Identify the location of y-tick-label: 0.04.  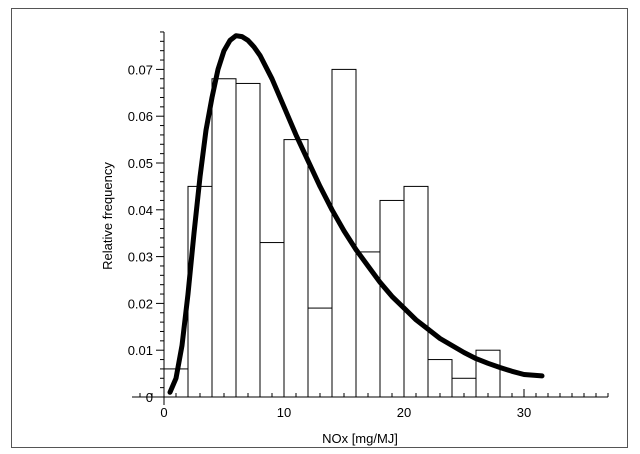
(140, 210).